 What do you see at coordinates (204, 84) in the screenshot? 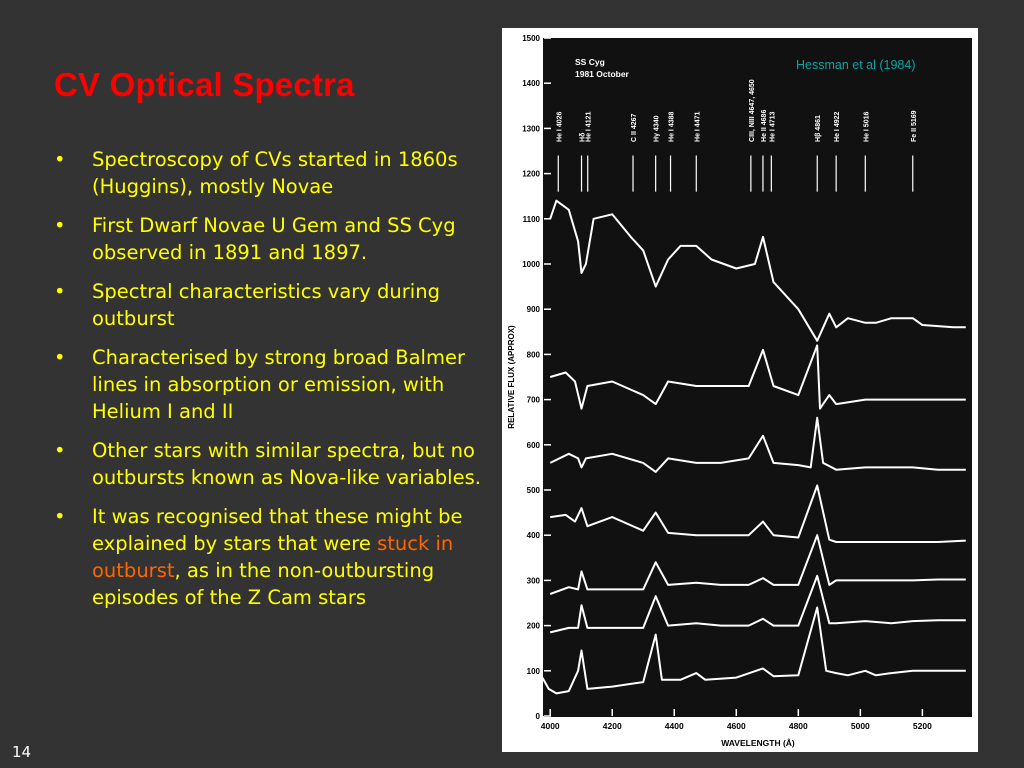
I see `slide-title: CV Optical Spectra` at bounding box center [204, 84].